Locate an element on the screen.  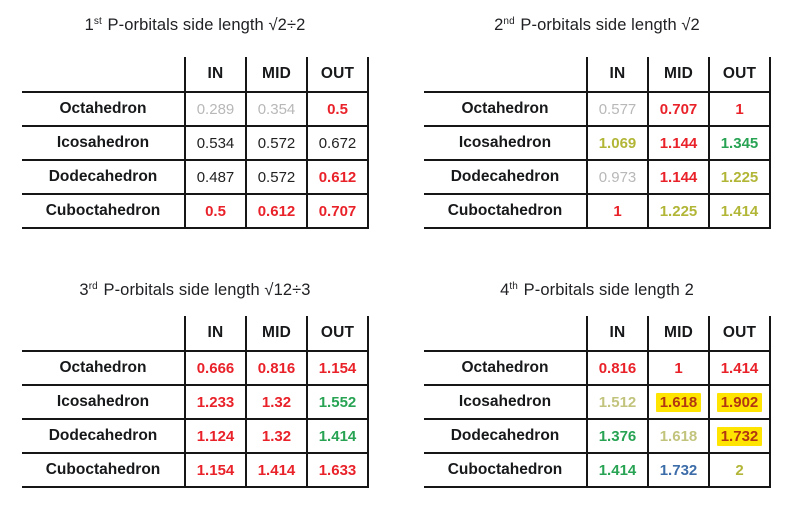
table-row: Icosahedron 1.069 1.144 1.345 is located at coordinates (597, 143).